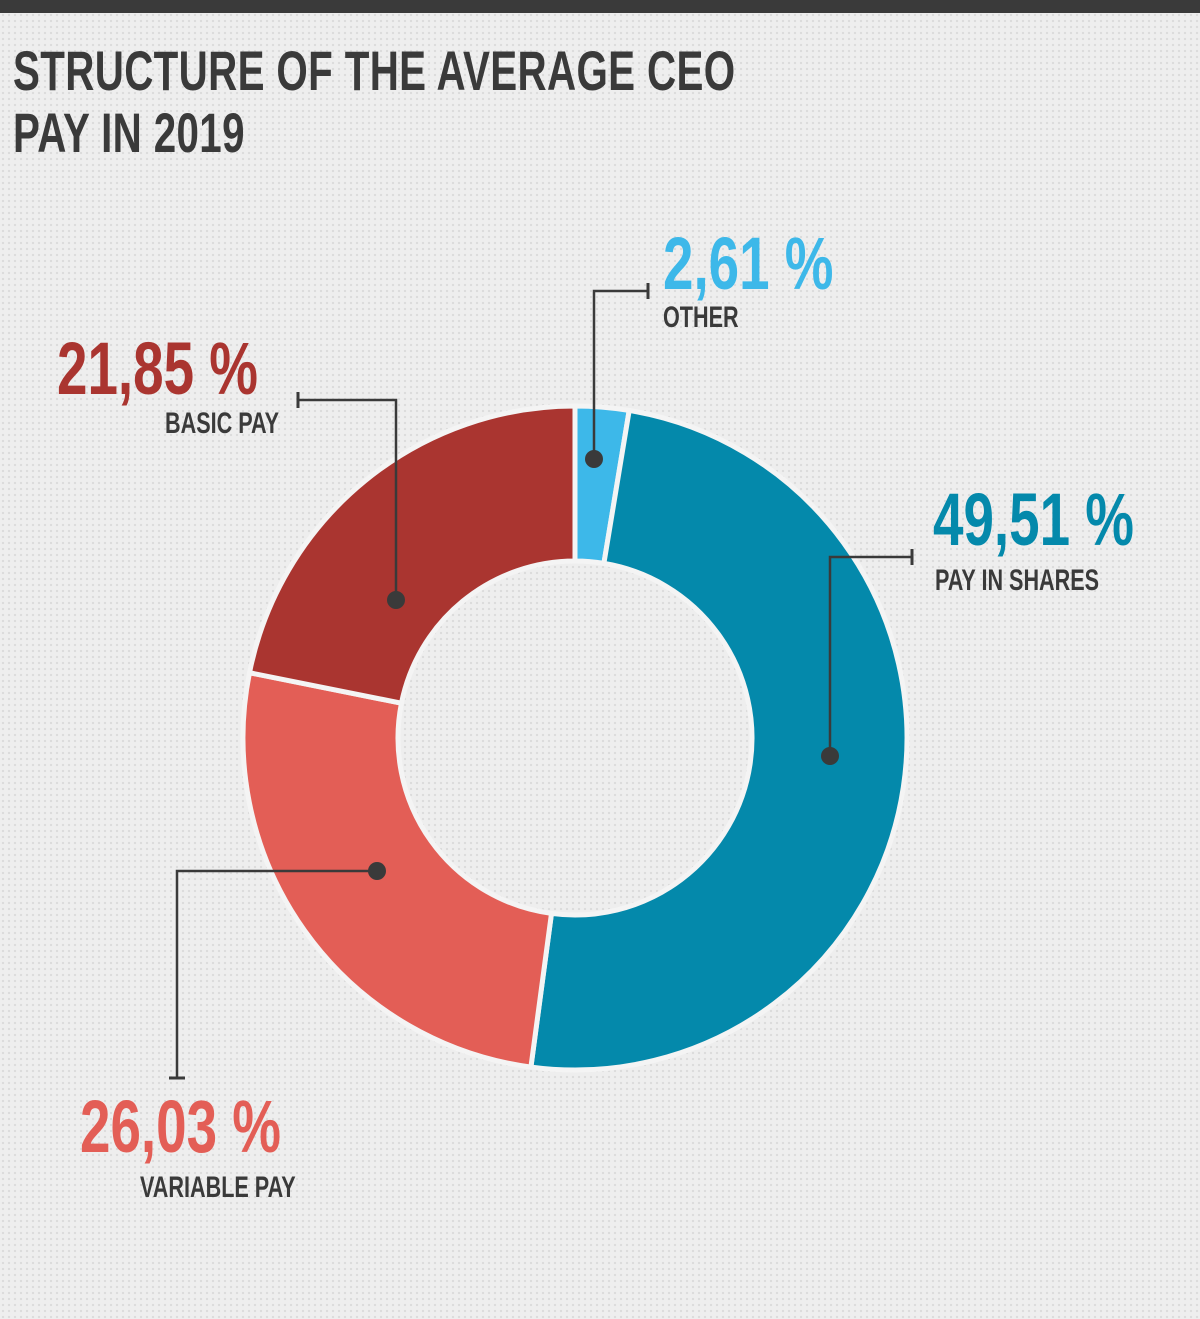 This screenshot has height=1319, width=1200. Describe the element at coordinates (396, 600) in the screenshot. I see `leader-basic-pay-dot` at that location.